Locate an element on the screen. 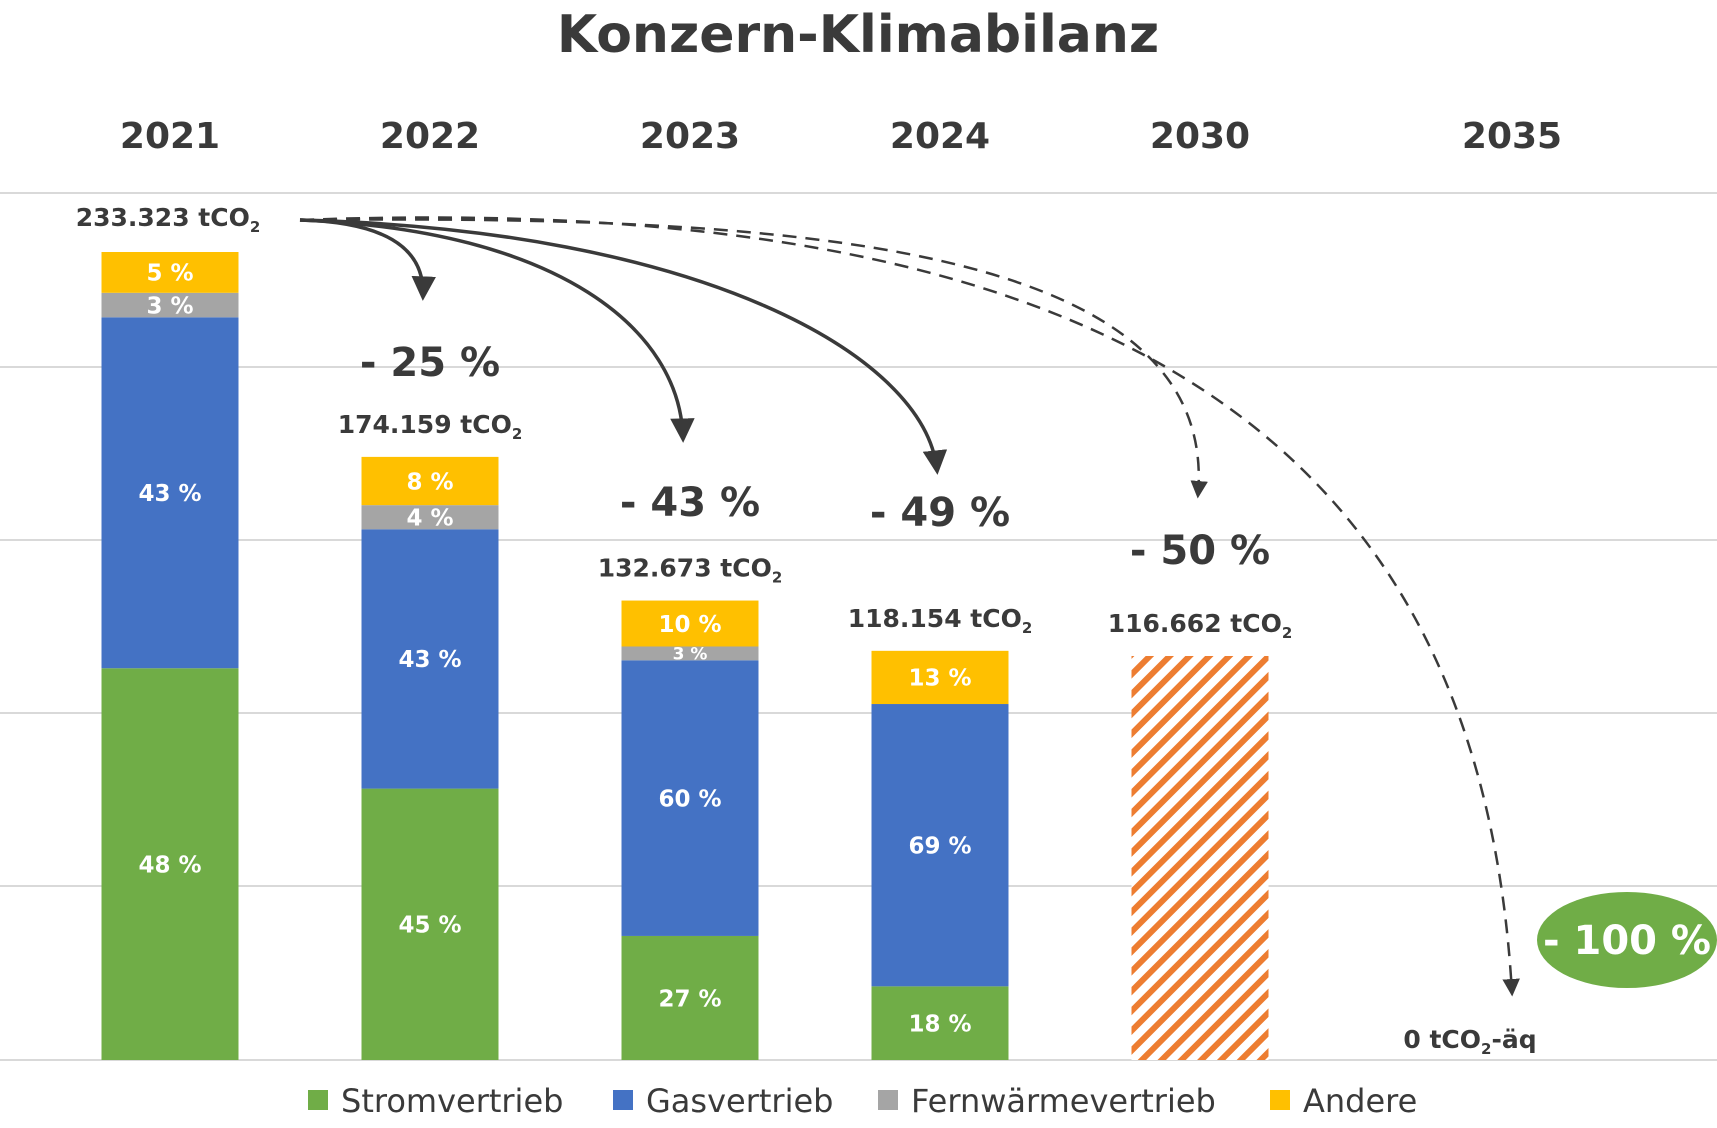 Image resolution: width=1717 pixels, height=1128 pixels. segment-label-fernwärmevertrieb-2022: 4 % is located at coordinates (429, 518).